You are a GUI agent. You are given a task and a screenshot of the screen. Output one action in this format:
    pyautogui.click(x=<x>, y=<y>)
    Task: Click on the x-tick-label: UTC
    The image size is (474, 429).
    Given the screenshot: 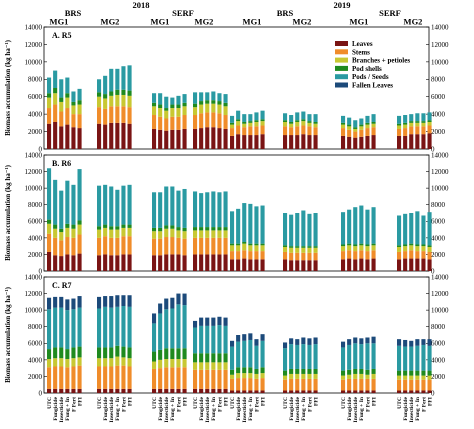 What is the action you would take?
    pyautogui.click(x=155, y=403)
    